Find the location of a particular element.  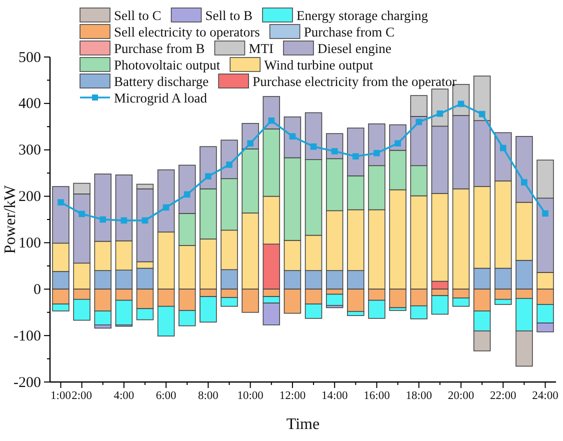

legend-label: MTI is located at coordinates (261, 48).